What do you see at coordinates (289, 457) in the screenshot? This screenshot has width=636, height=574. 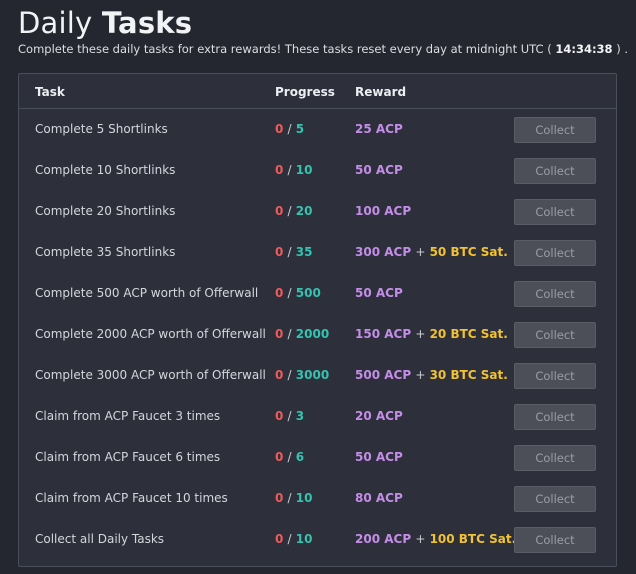 I see `task-progress: 0 / 6` at bounding box center [289, 457].